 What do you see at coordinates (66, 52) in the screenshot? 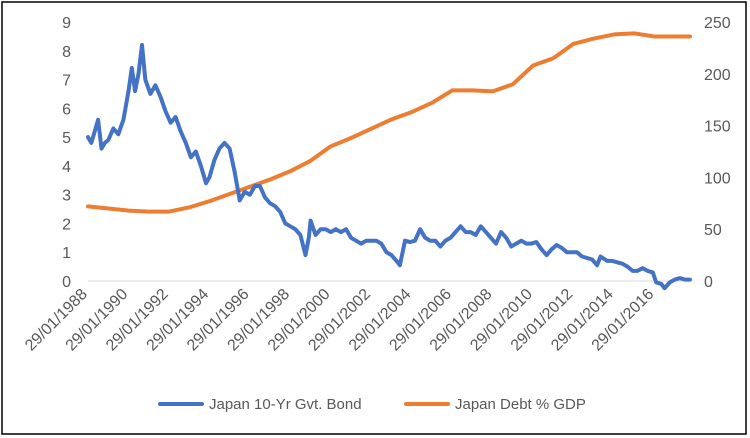
I see `y-left-tick-label: 8` at bounding box center [66, 52].